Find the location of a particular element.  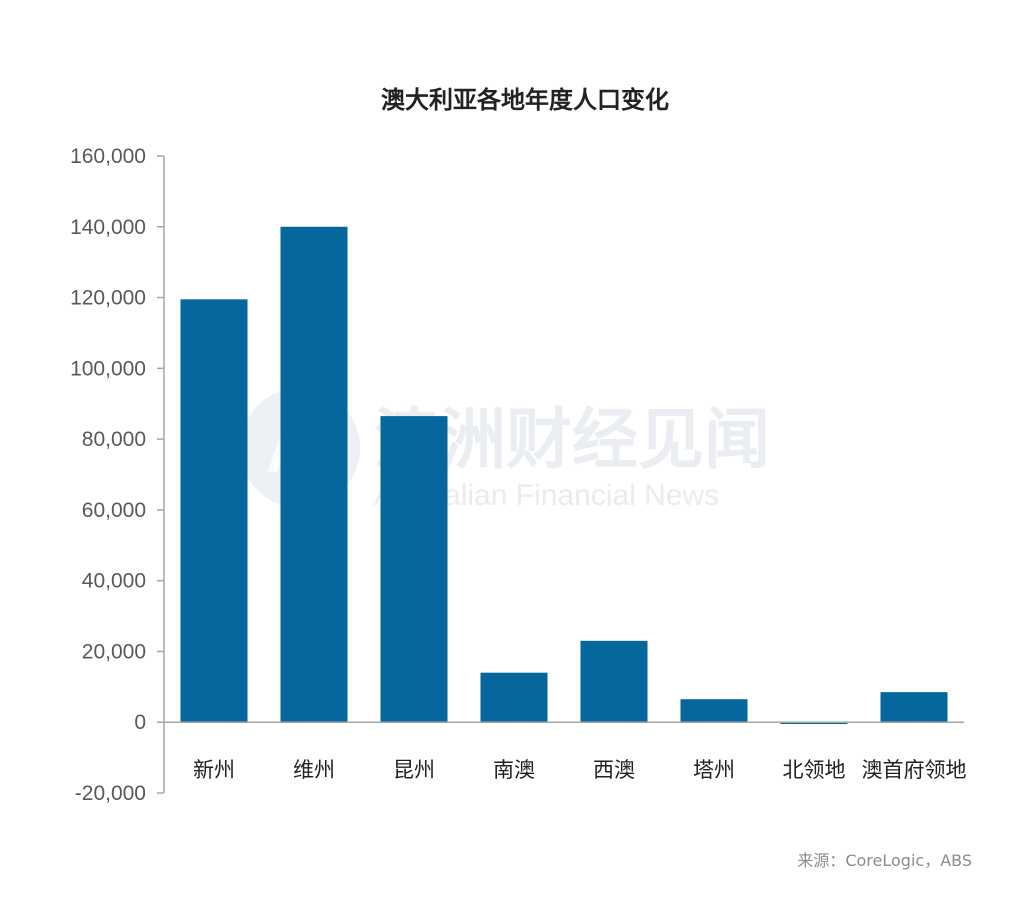

x-tick-label: 北领地 is located at coordinates (814, 770).